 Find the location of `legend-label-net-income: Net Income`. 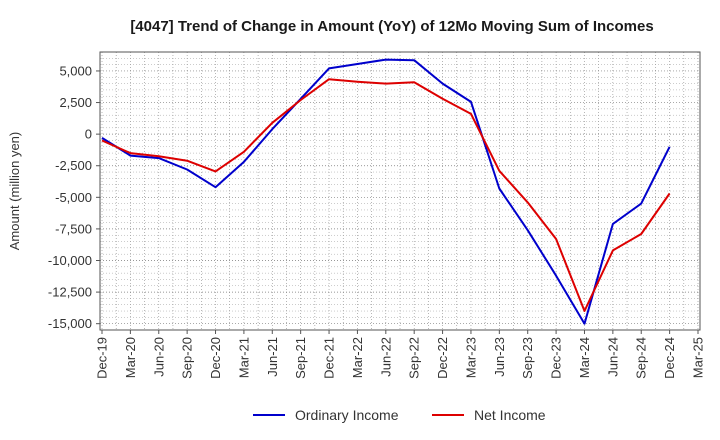

legend-label-net-income: Net Income is located at coordinates (510, 415).